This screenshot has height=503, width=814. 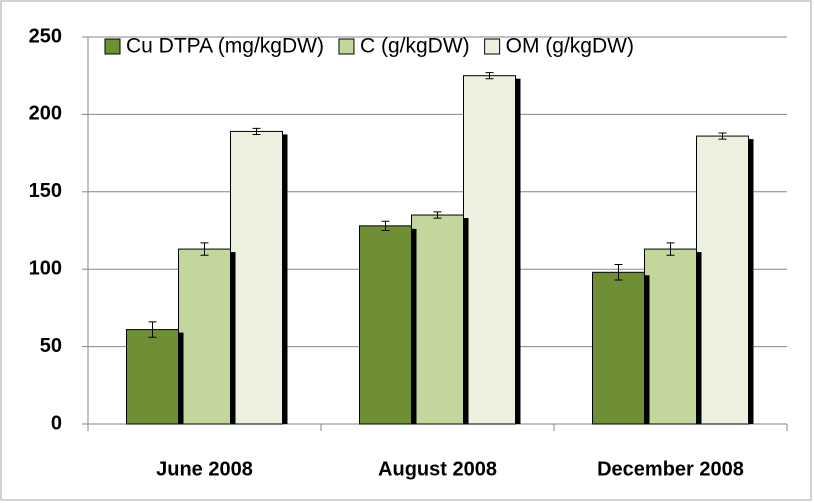 I want to click on y-tick-label: 200, so click(x=45, y=114).